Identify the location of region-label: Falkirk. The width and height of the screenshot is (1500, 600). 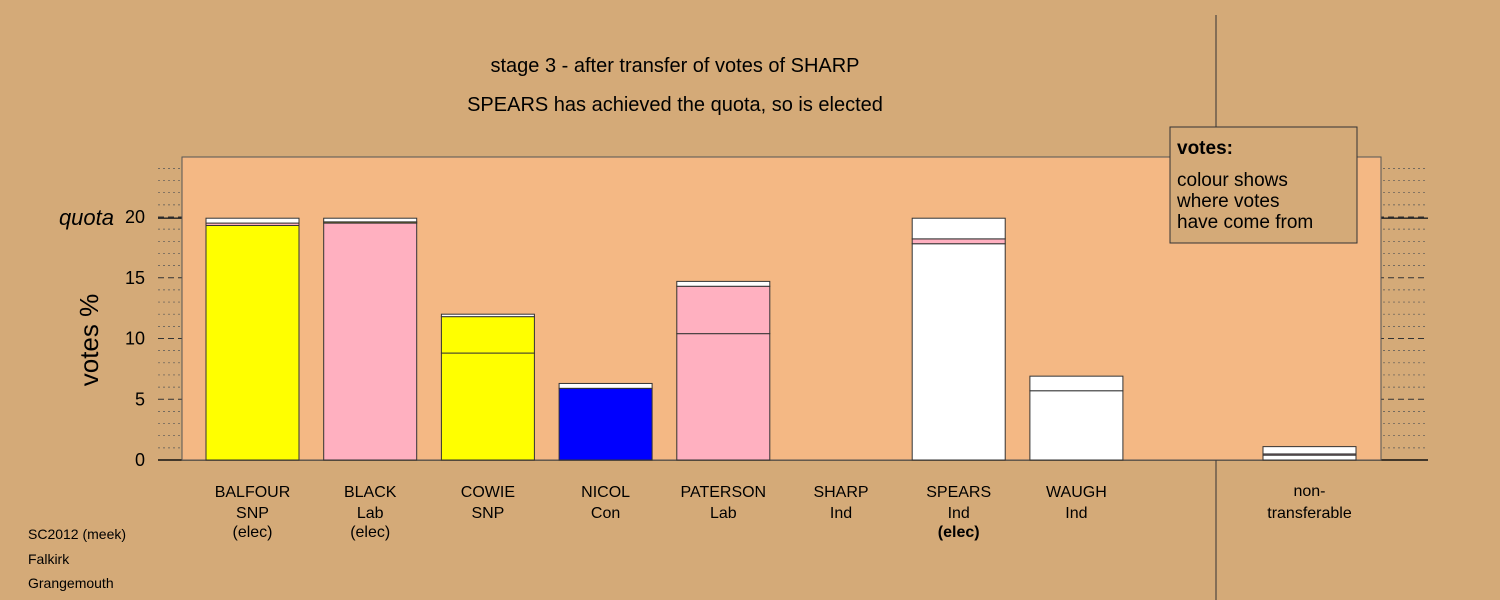
(49, 559).